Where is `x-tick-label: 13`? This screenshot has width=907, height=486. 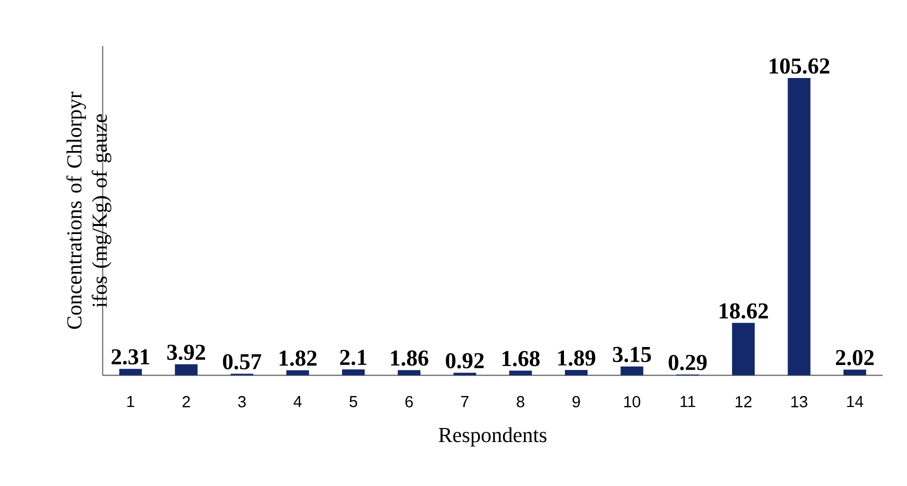 x-tick-label: 13 is located at coordinates (799, 402).